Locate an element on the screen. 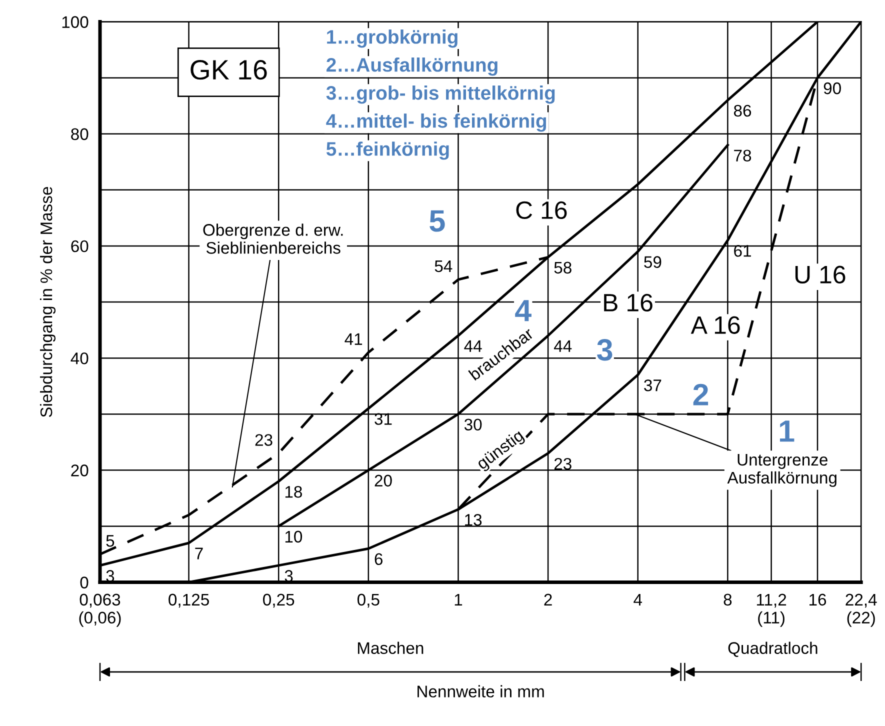  series-label: C 16 is located at coordinates (541, 210).